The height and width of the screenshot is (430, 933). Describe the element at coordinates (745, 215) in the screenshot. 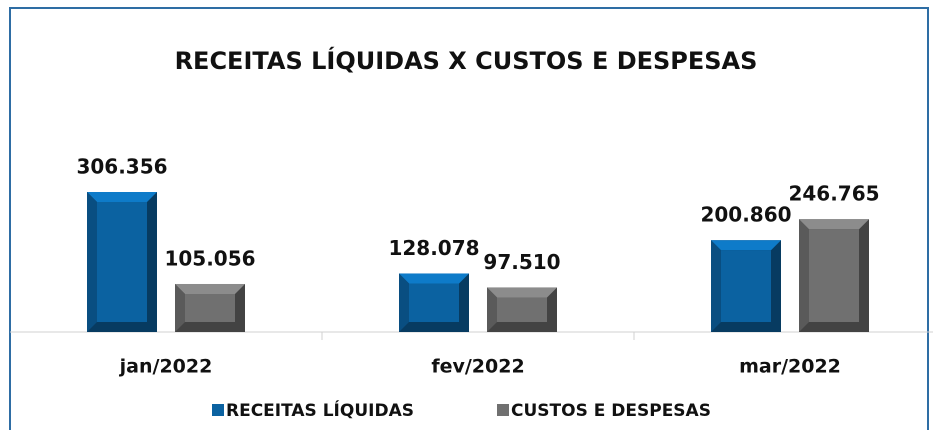

I see `value-label: 200.860` at that location.